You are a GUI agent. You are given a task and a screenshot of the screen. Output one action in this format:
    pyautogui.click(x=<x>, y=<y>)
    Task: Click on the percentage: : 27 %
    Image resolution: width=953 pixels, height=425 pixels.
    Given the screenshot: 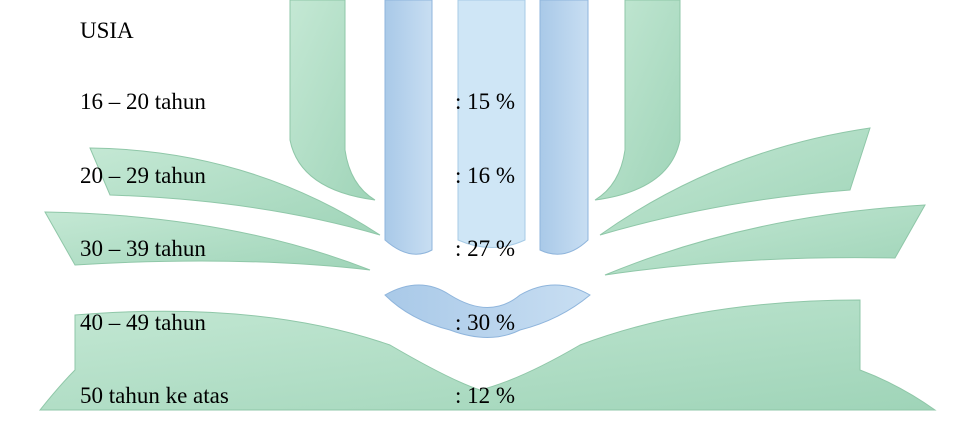 What is the action you would take?
    pyautogui.click(x=485, y=248)
    